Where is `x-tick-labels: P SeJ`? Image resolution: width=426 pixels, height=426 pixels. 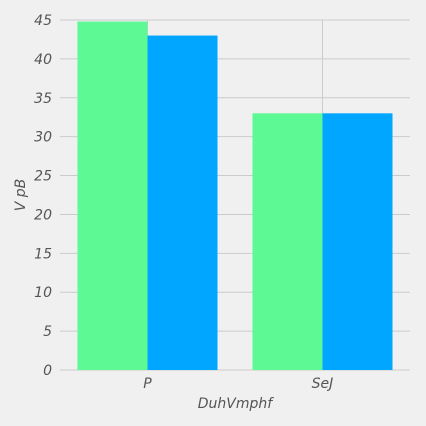 x-tick-labels: P SeJ is located at coordinates (238, 384).